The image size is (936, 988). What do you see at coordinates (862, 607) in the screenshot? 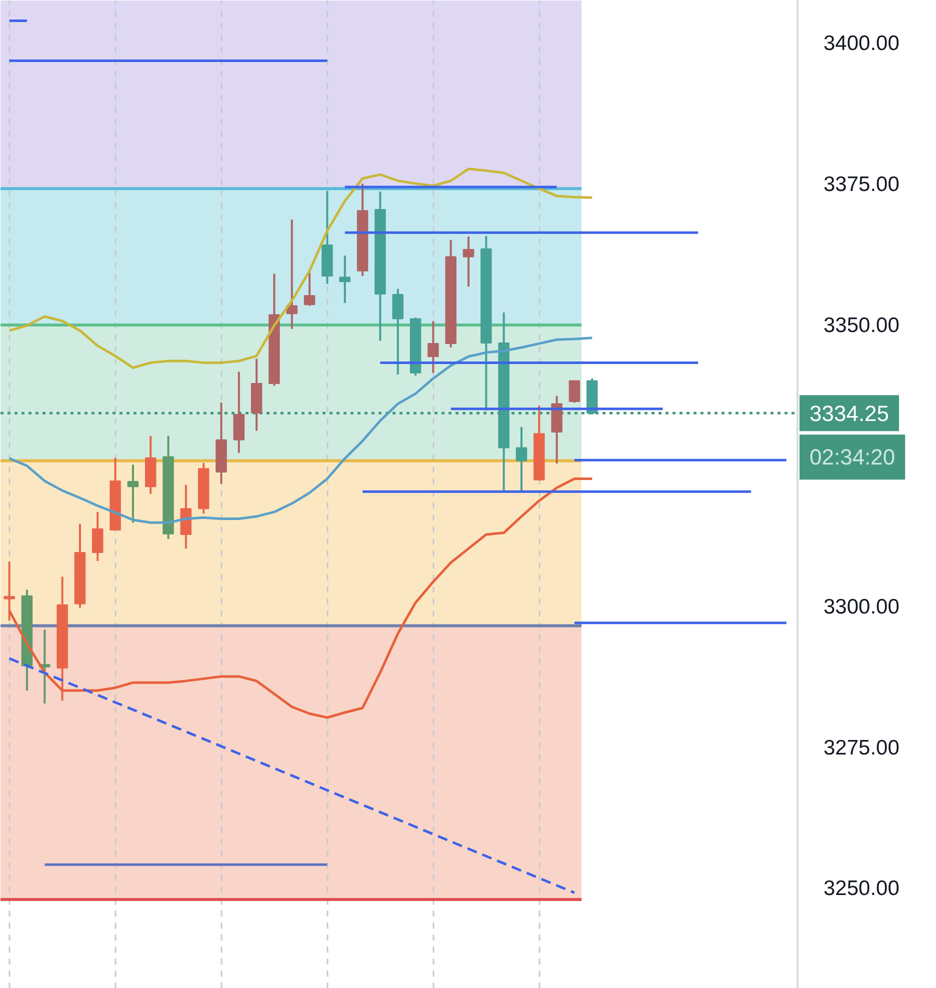
I see `y-tick-label: 3300.00` at bounding box center [862, 607].